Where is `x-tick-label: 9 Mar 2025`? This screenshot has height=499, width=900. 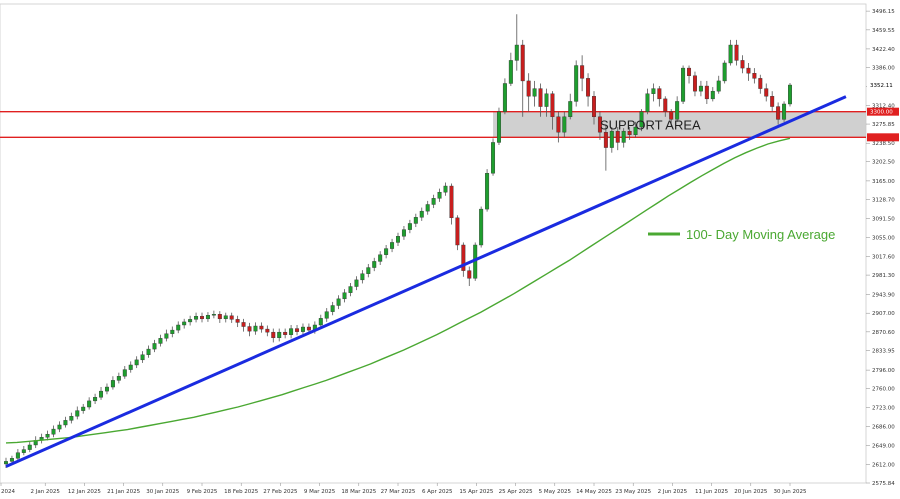
x-tick-label: 9 Mar 2025 is located at coordinates (320, 492).